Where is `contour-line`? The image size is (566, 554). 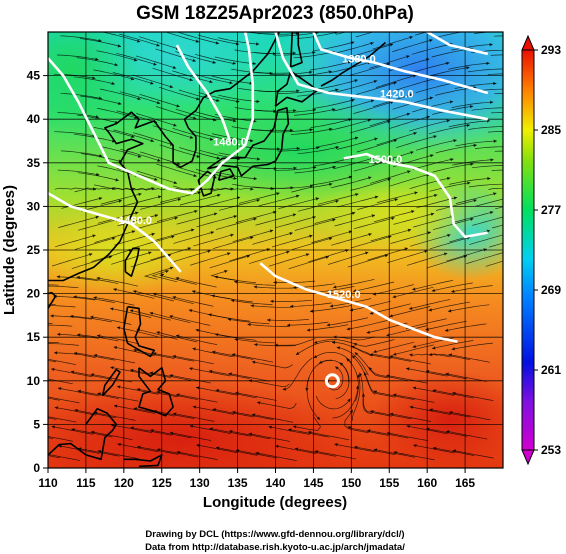 contour-line is located at coordinates (416, 195).